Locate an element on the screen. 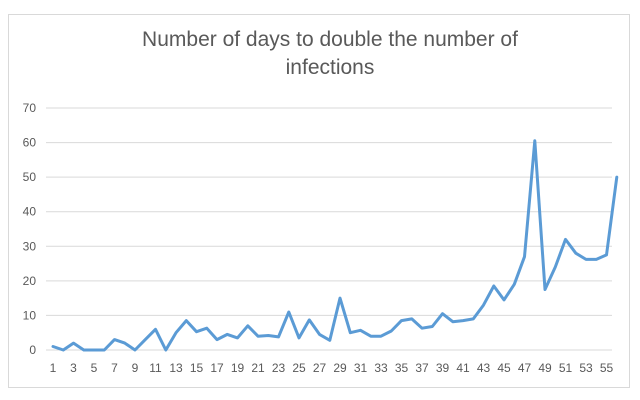  x-tick-label-21: 21 is located at coordinates (258, 368).